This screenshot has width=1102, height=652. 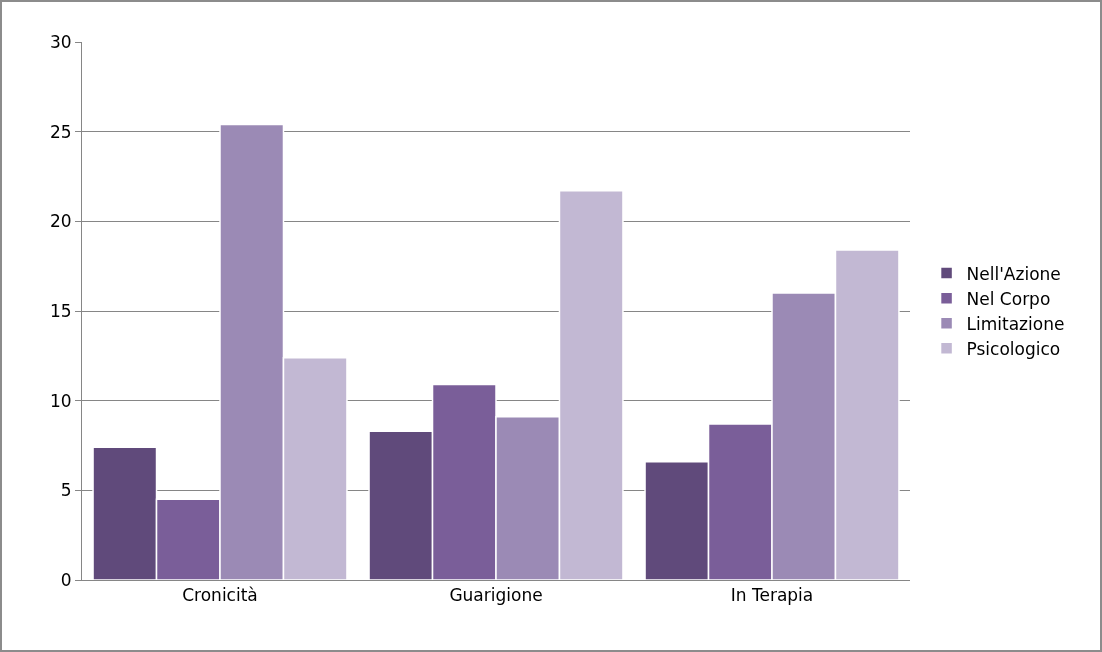 I want to click on legend-label: Nel Corpo, so click(x=1008, y=298).